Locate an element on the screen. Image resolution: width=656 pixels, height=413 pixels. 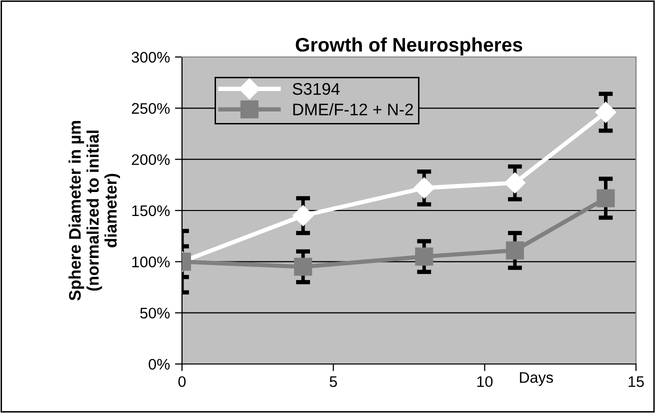
x-tick-label: 5 is located at coordinates (333, 382).